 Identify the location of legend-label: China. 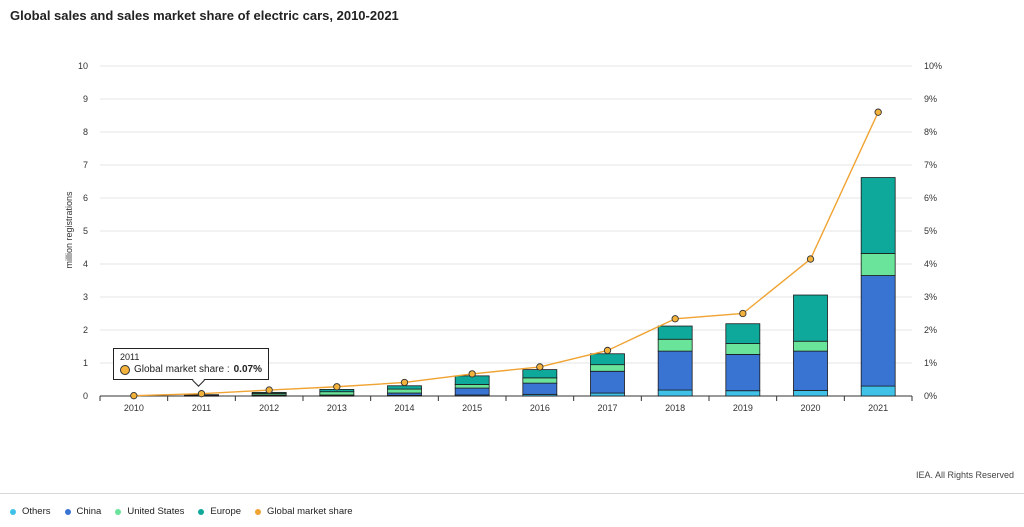
(89, 511).